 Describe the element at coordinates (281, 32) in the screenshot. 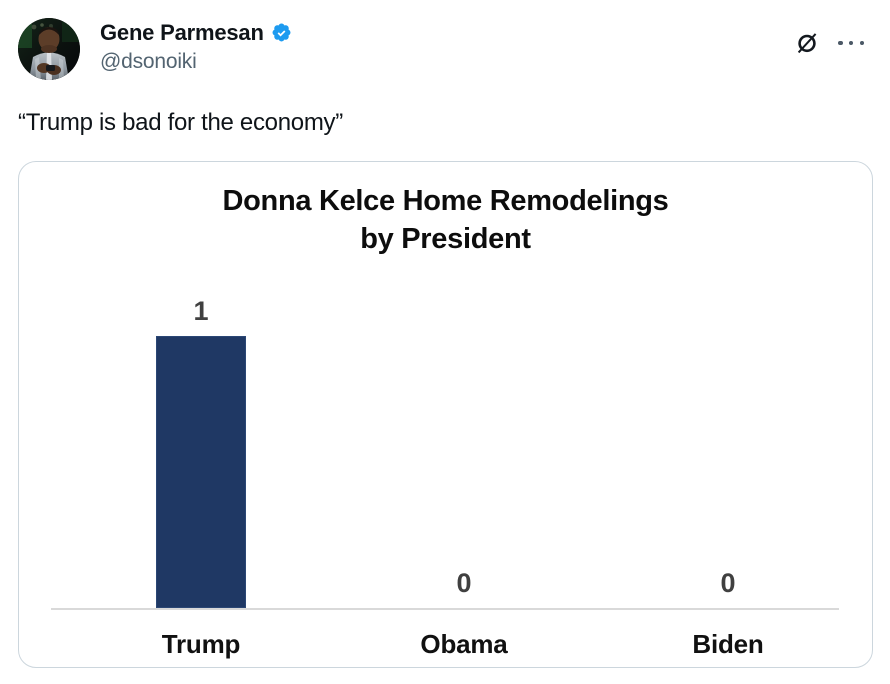

I see `verified-badge-icon` at that location.